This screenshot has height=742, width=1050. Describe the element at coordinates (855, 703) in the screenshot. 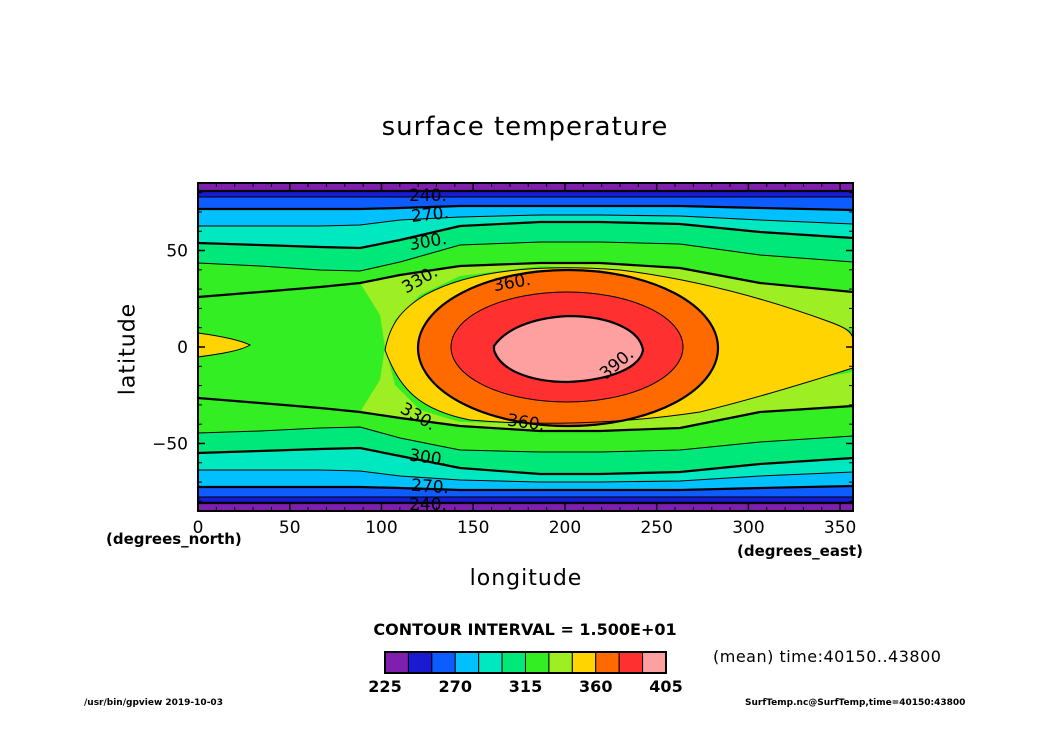

I see `footer-right: SurfTemp.nc@SurfTemp,time=40150:43800` at that location.